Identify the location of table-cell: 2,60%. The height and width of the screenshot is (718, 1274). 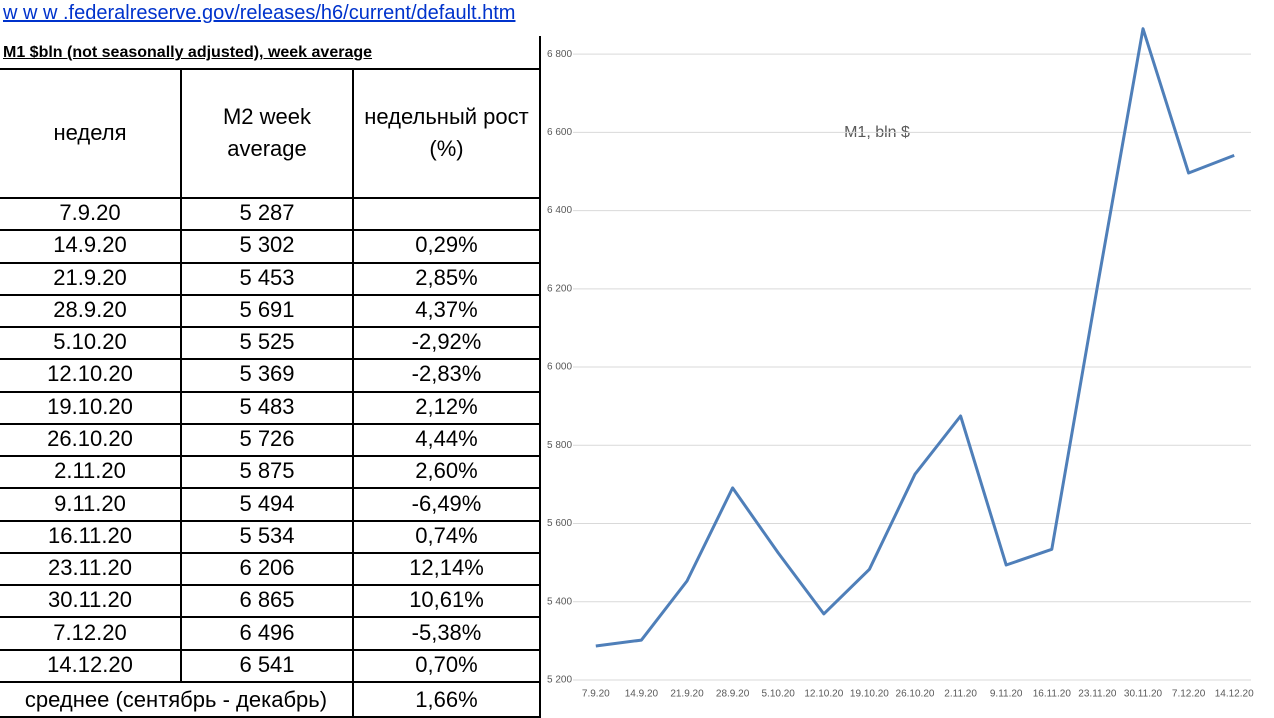
(447, 472).